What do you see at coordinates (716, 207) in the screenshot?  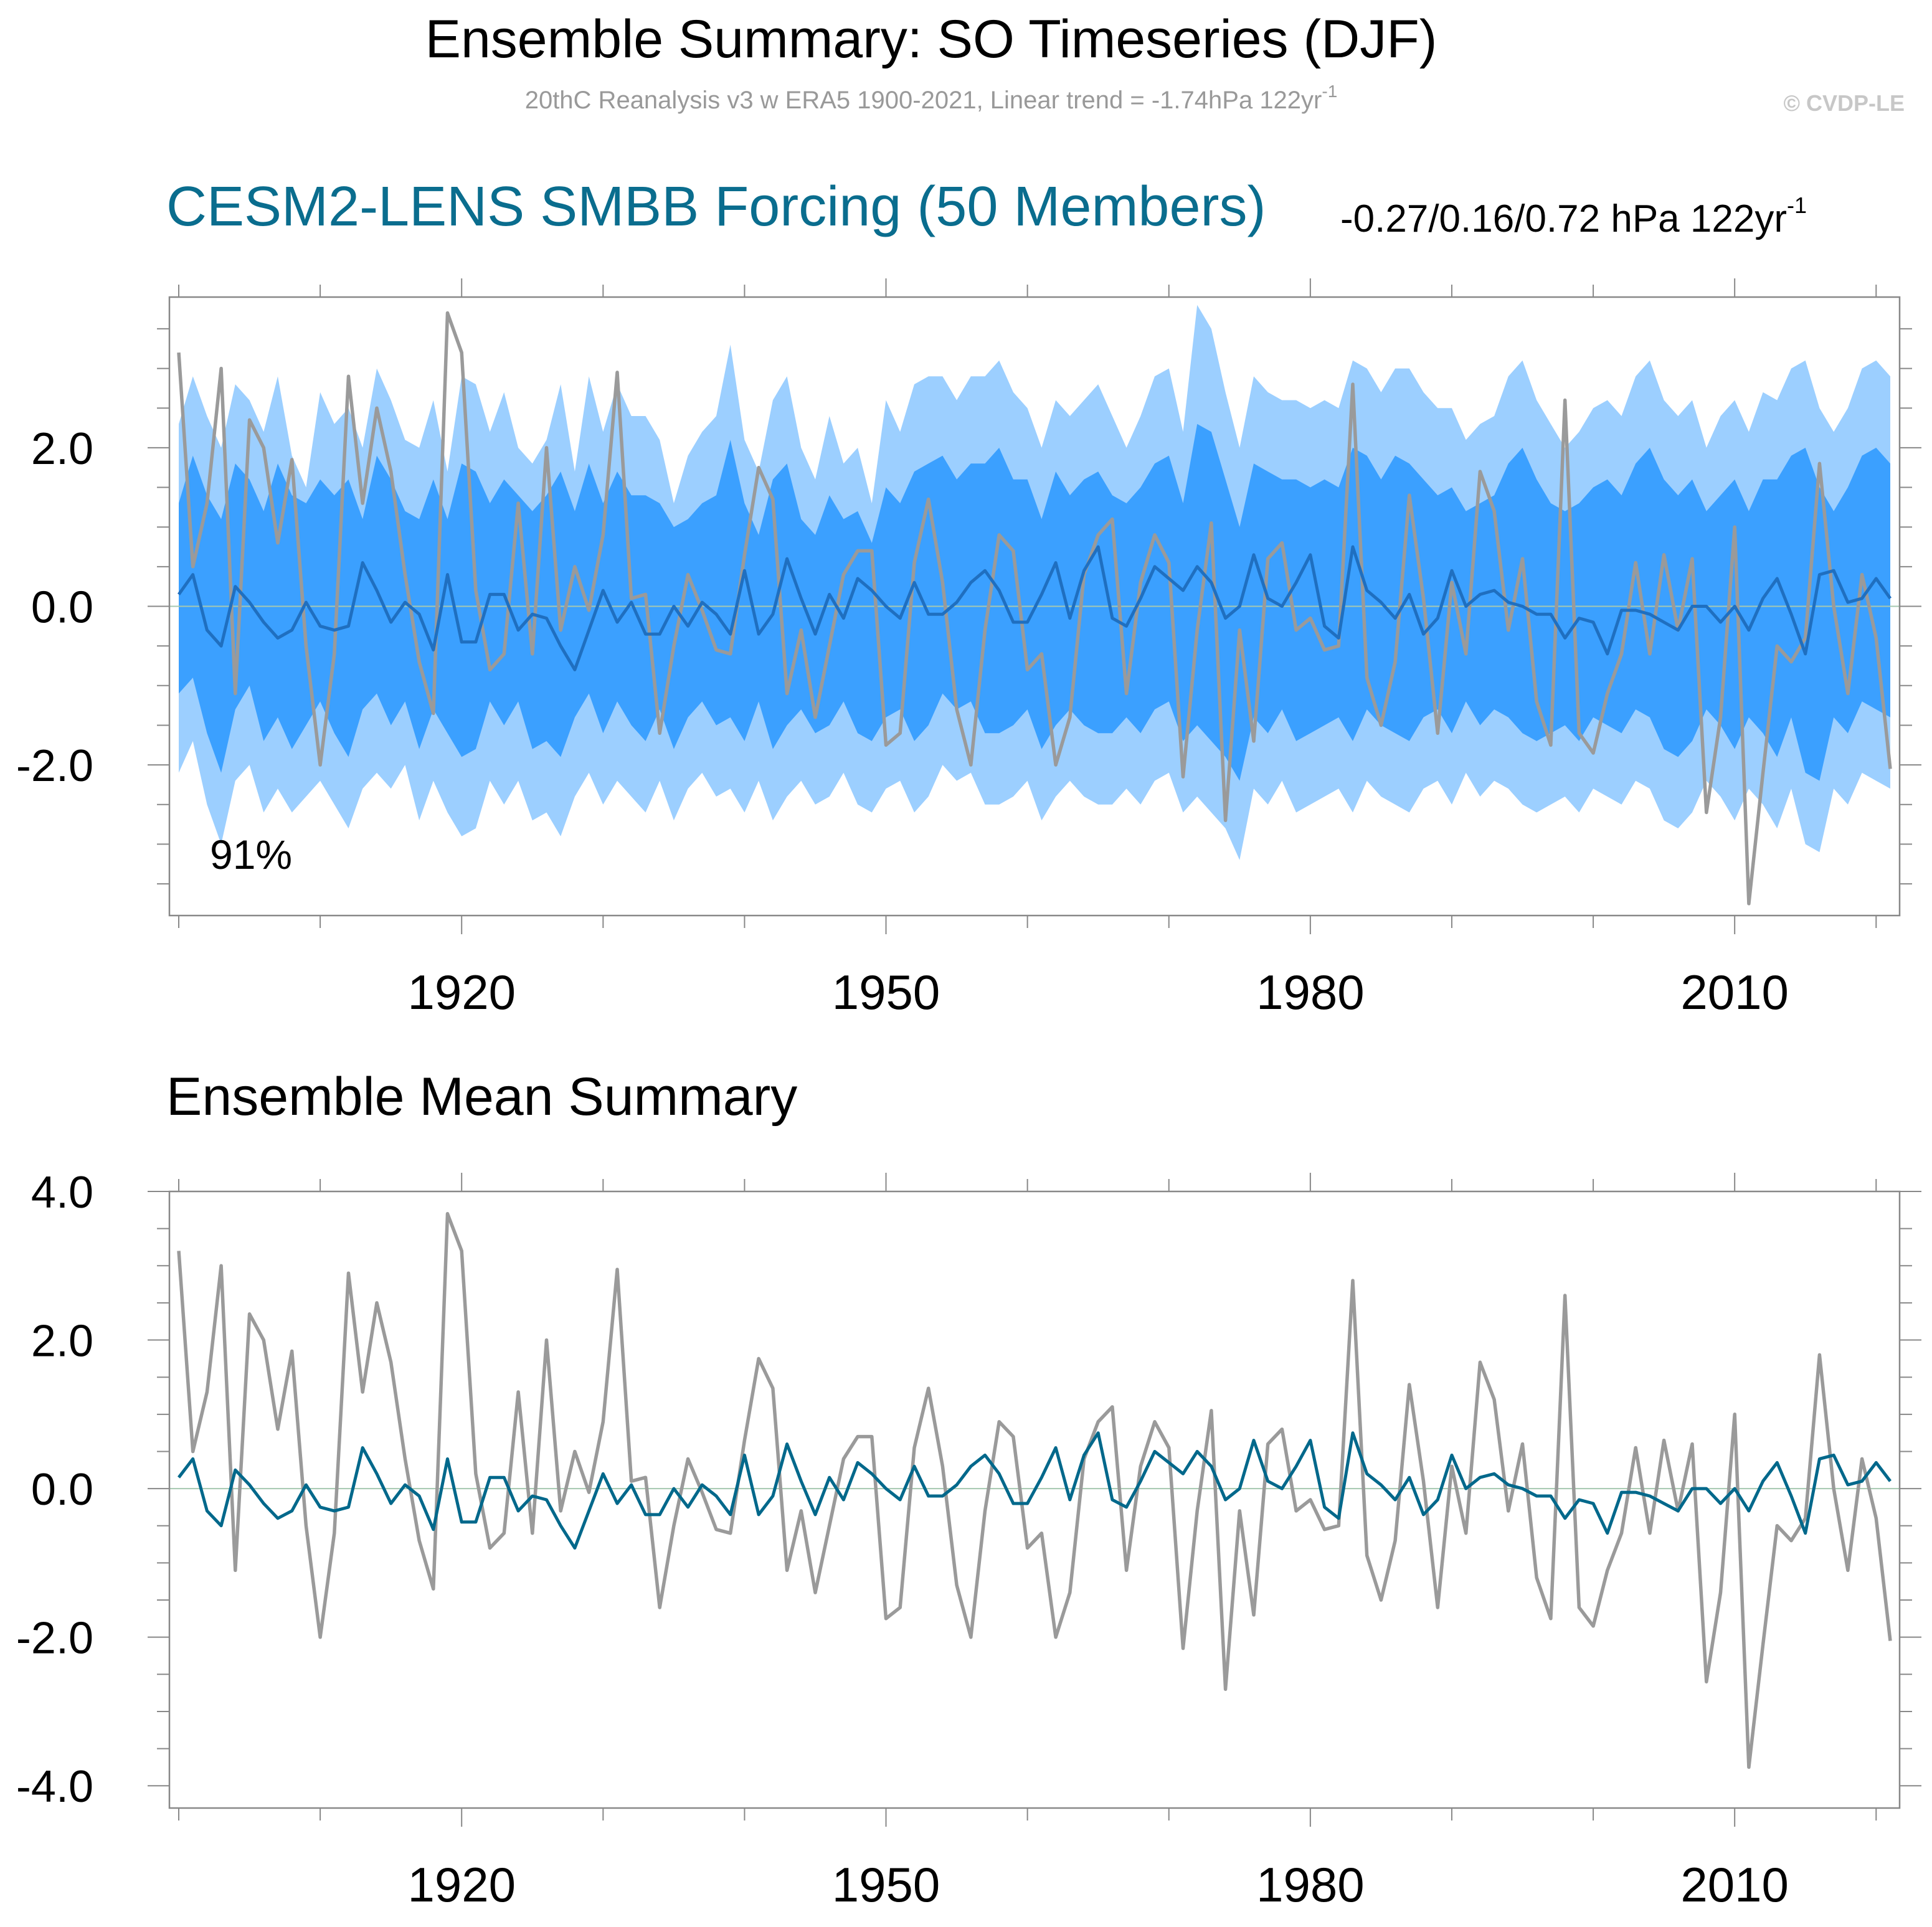 I see `panel1-title: CESM2-LENS SMBB Forcing (50 Members)` at bounding box center [716, 207].